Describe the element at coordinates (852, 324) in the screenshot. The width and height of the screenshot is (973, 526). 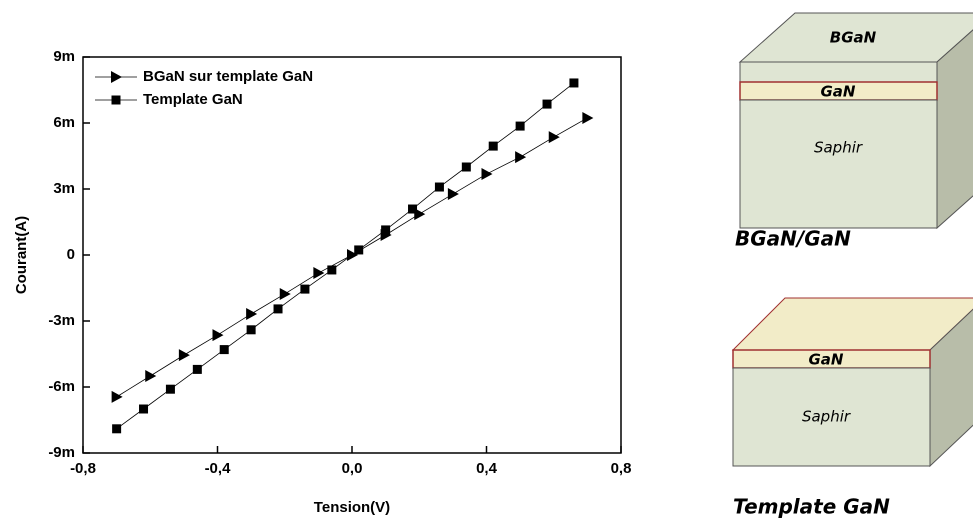
I see `top-face` at that location.